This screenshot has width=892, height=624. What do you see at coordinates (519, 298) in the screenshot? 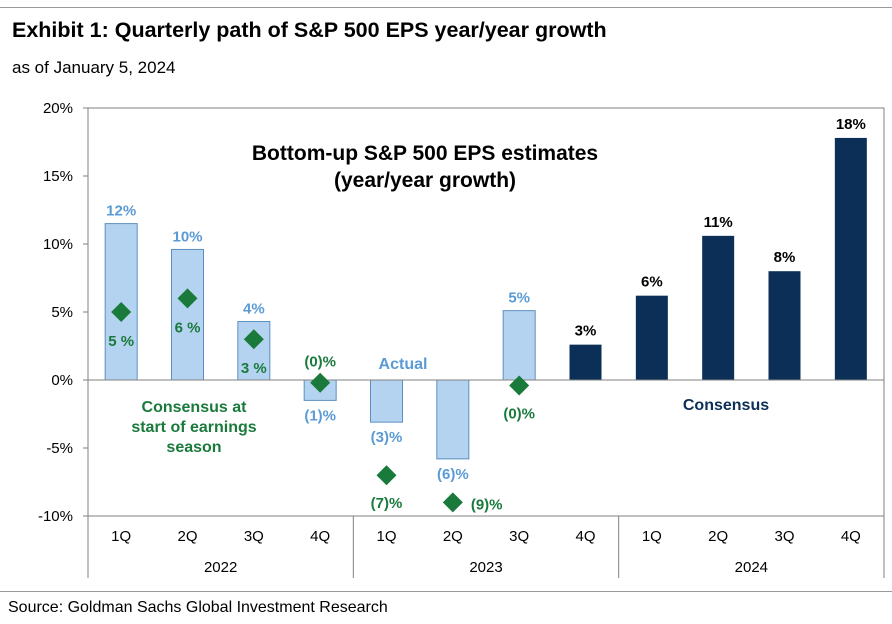
I see `actual-bar-label: 5%` at bounding box center [519, 298].